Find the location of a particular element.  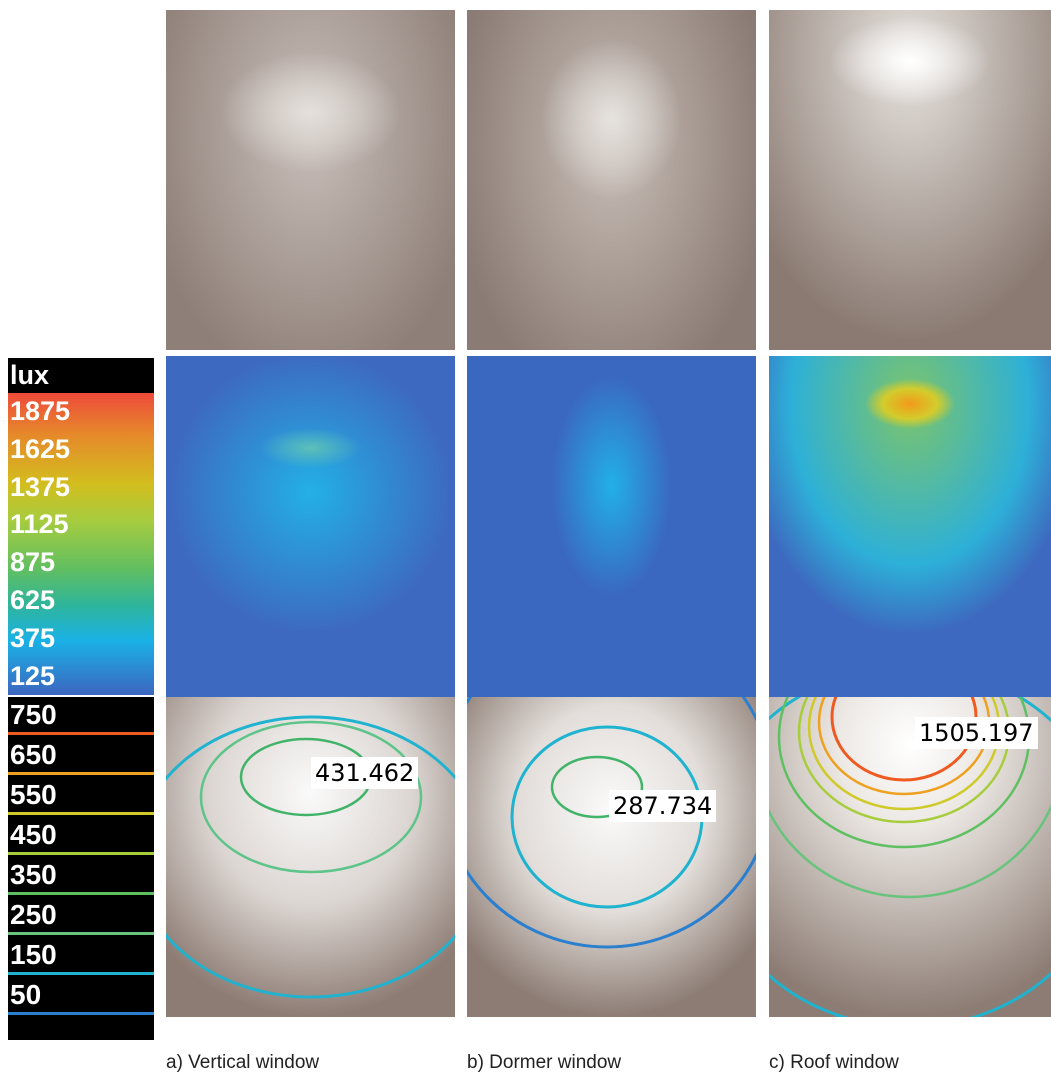

contour-label: 250 is located at coordinates (33, 914).